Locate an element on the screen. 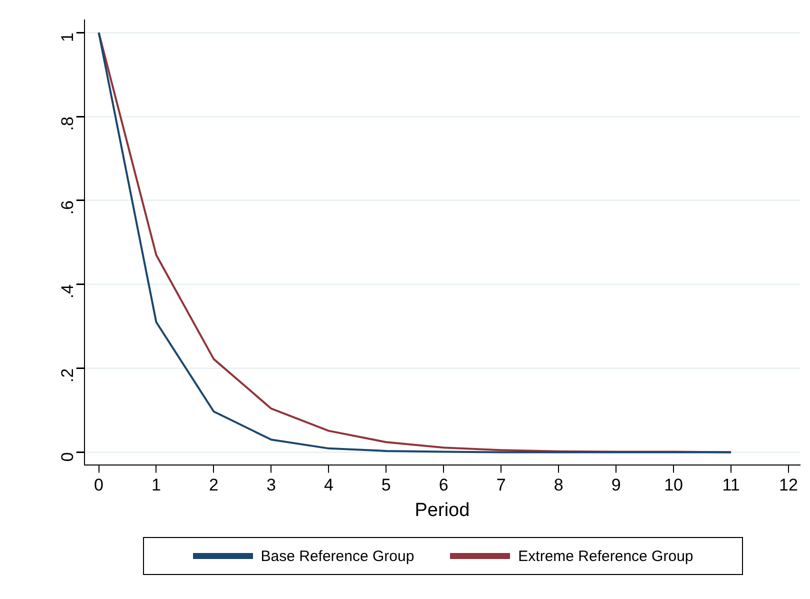  y-tick-label: .4 is located at coordinates (68, 291).